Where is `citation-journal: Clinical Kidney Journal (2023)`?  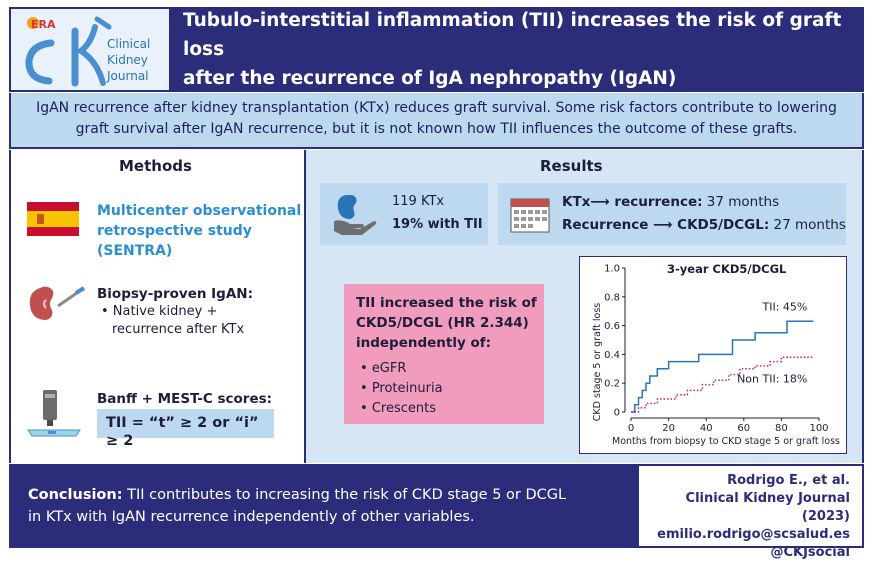 citation-journal: Clinical Kidney Journal (2023) is located at coordinates (767, 507).